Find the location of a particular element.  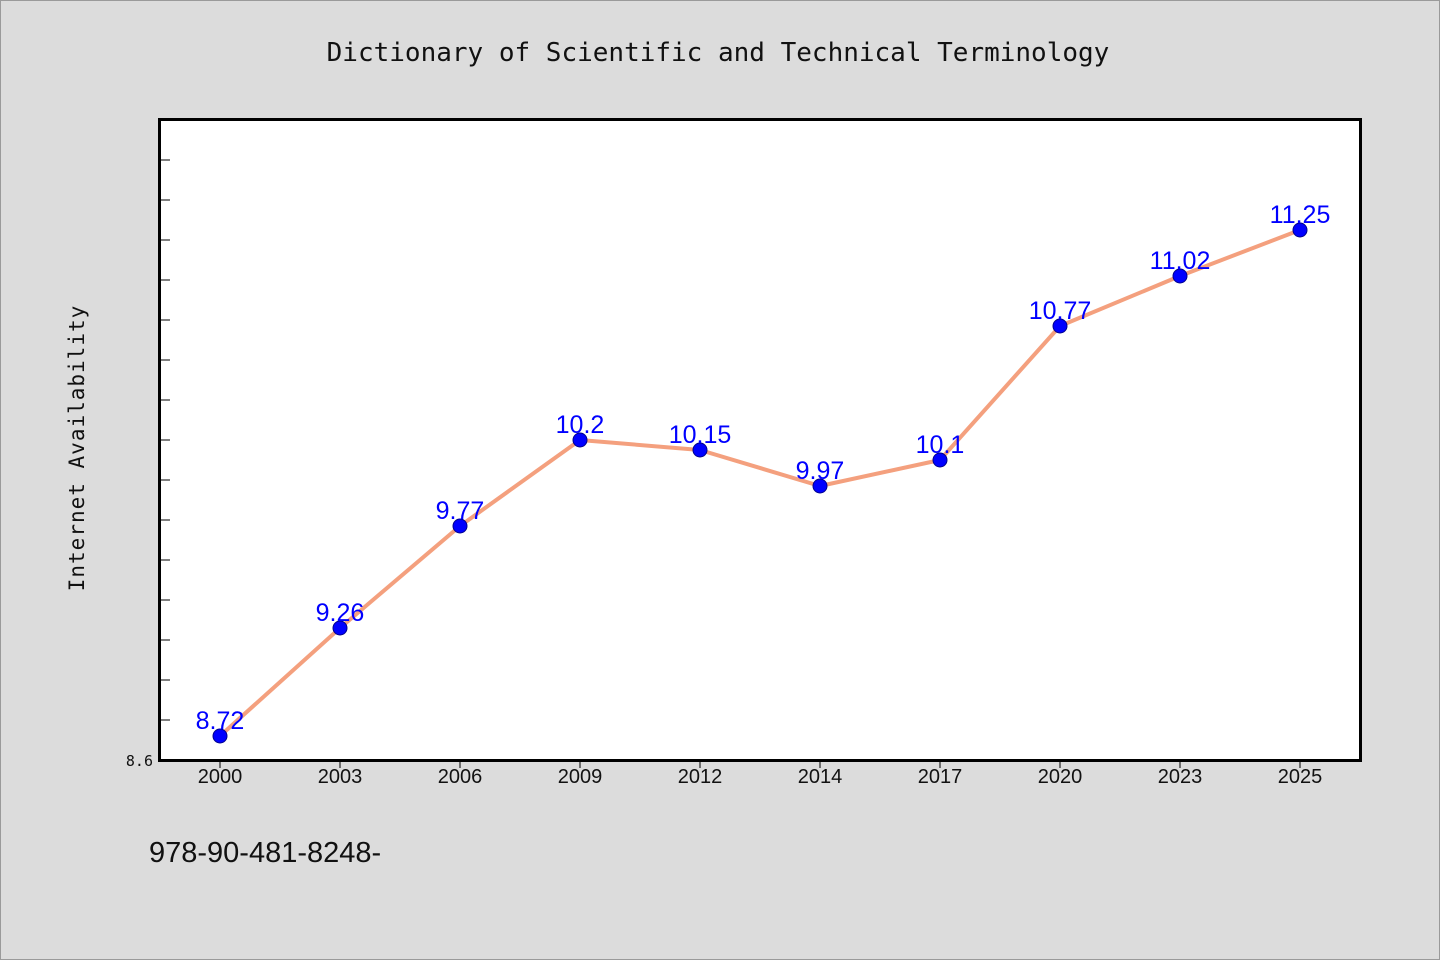

data-label: 11.02 is located at coordinates (1180, 261).